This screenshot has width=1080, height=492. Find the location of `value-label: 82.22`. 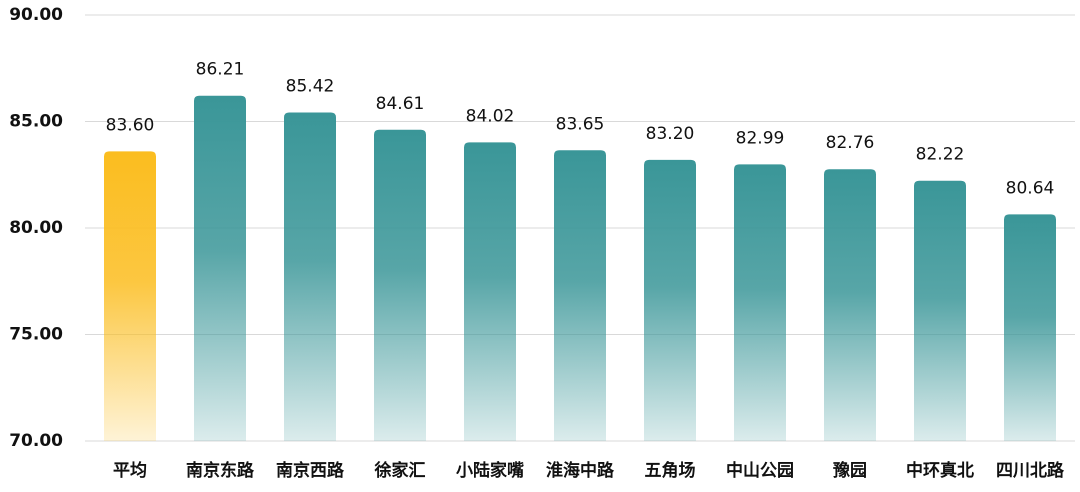

value-label: 82.22 is located at coordinates (940, 155).